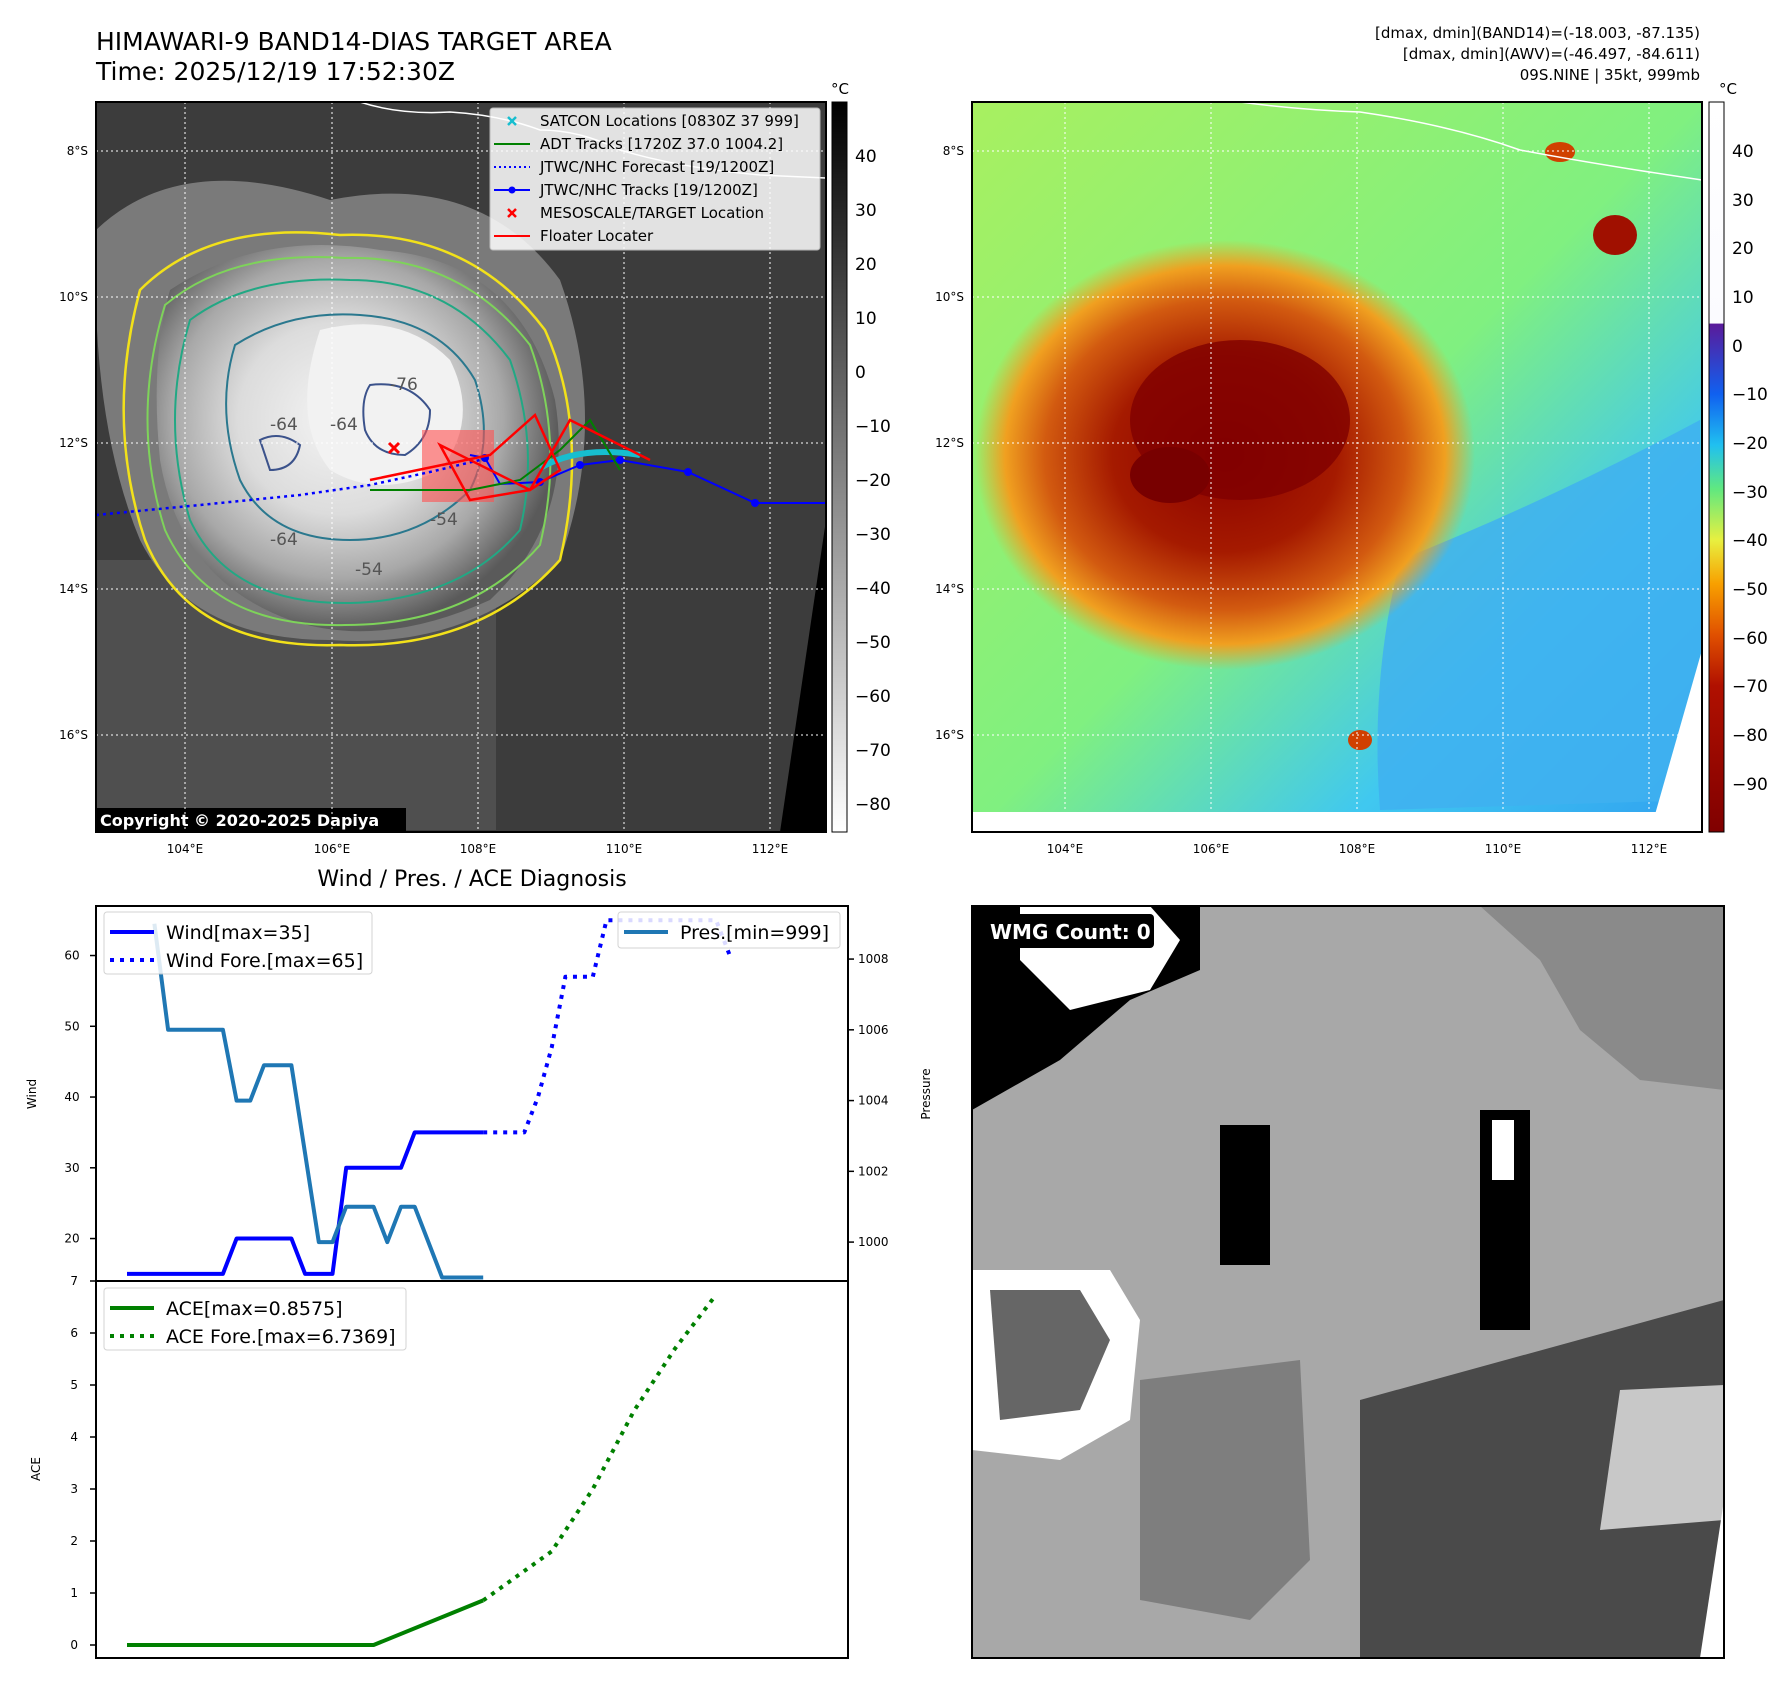 This screenshot has width=1788, height=1690. I want to click on satcon-track, so click(589, 460).